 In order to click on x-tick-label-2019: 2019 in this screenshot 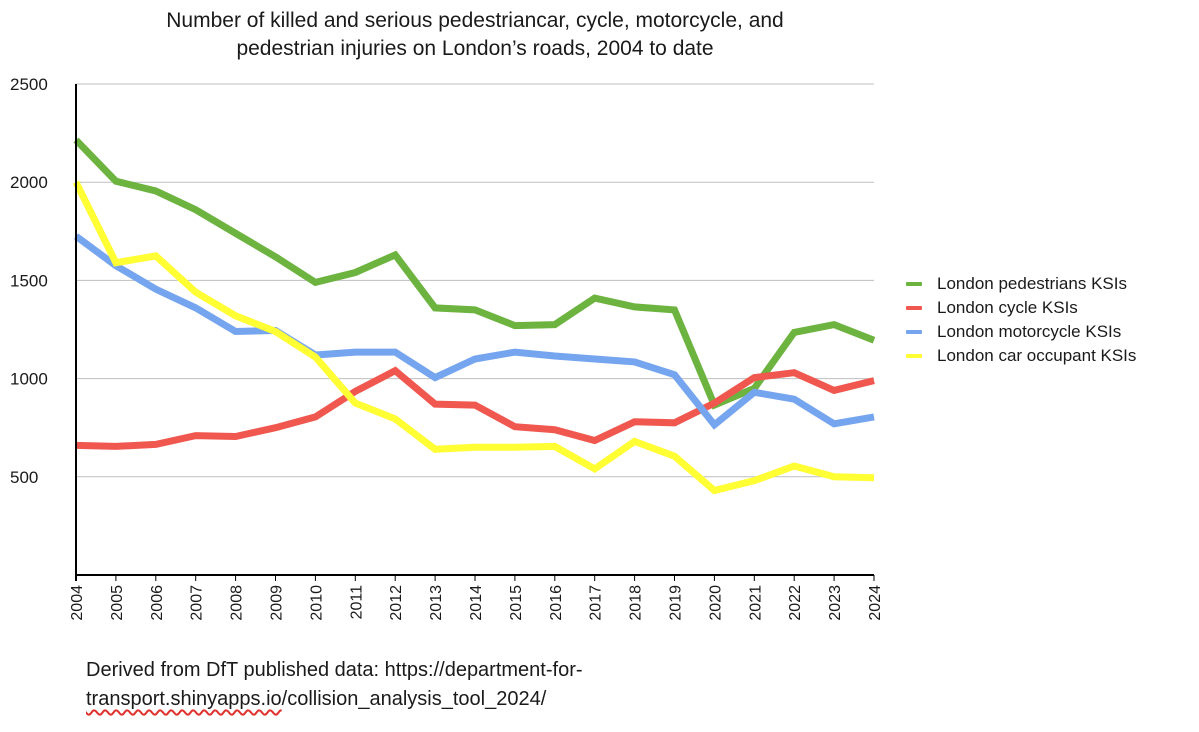, I will do `click(676, 603)`.